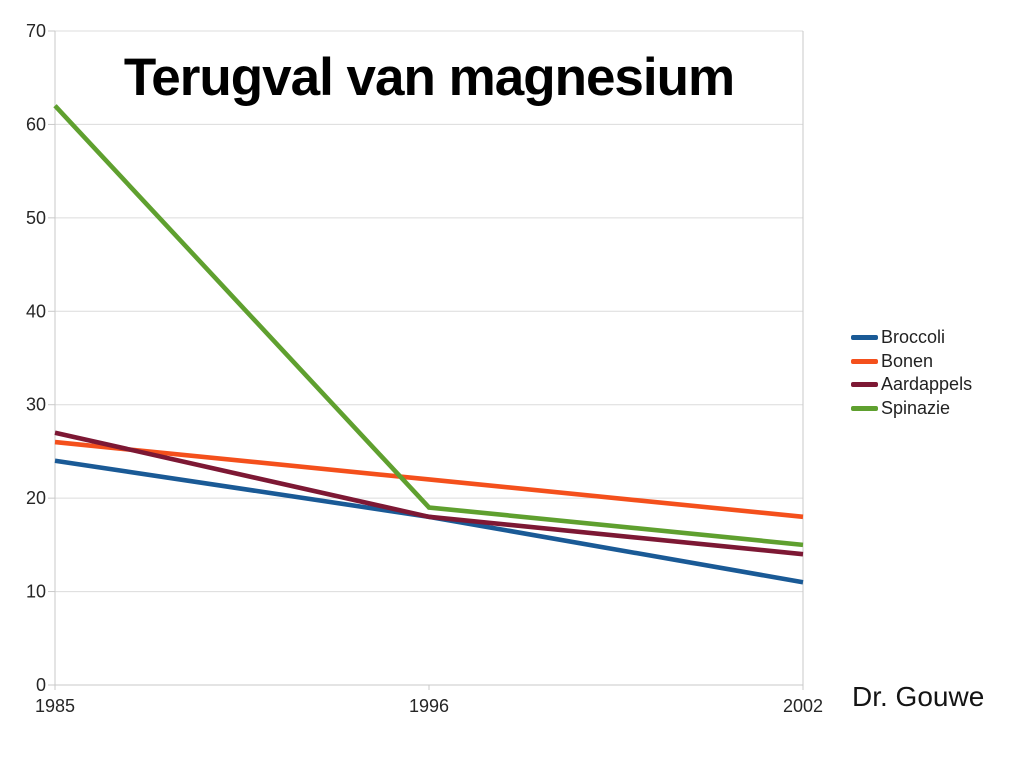 The width and height of the screenshot is (1024, 768). Describe the element at coordinates (36, 218) in the screenshot. I see `y-axis-tick-label: 50` at that location.